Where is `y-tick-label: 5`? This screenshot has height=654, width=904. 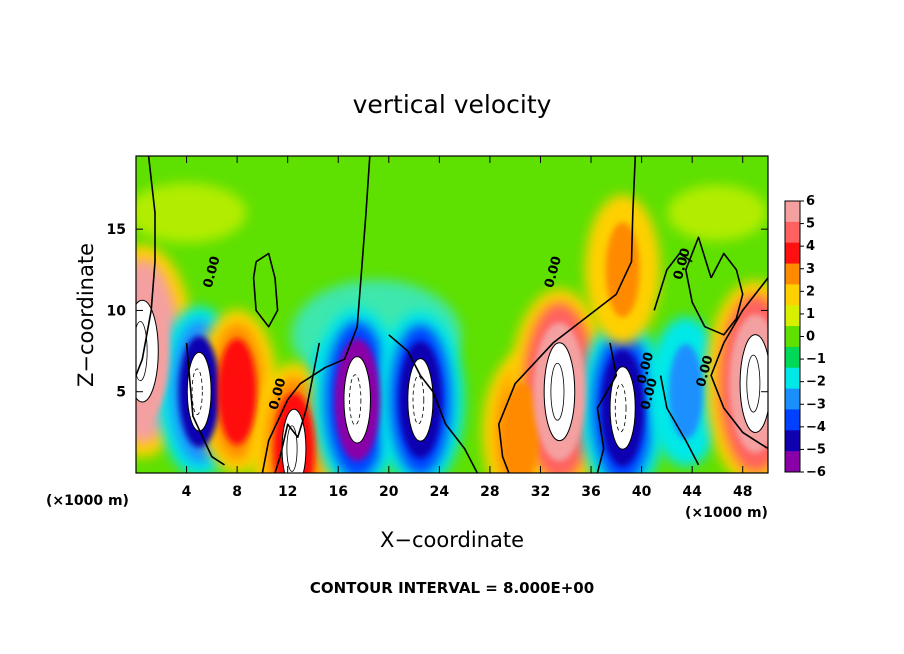
y-tick-label: 5 is located at coordinates (121, 393).